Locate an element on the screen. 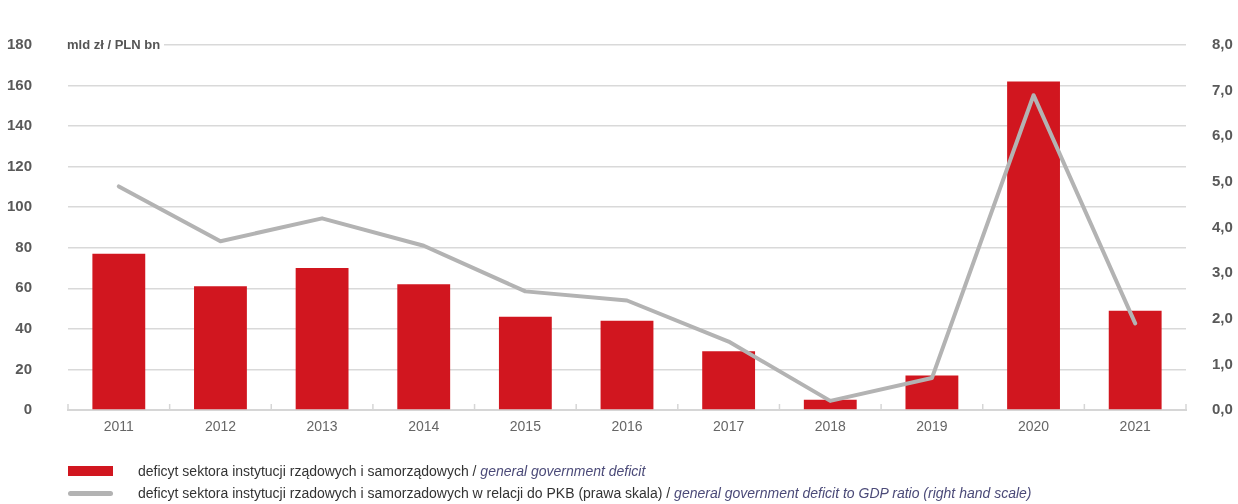  y2-tick-label: 8,0 is located at coordinates (1222, 44).